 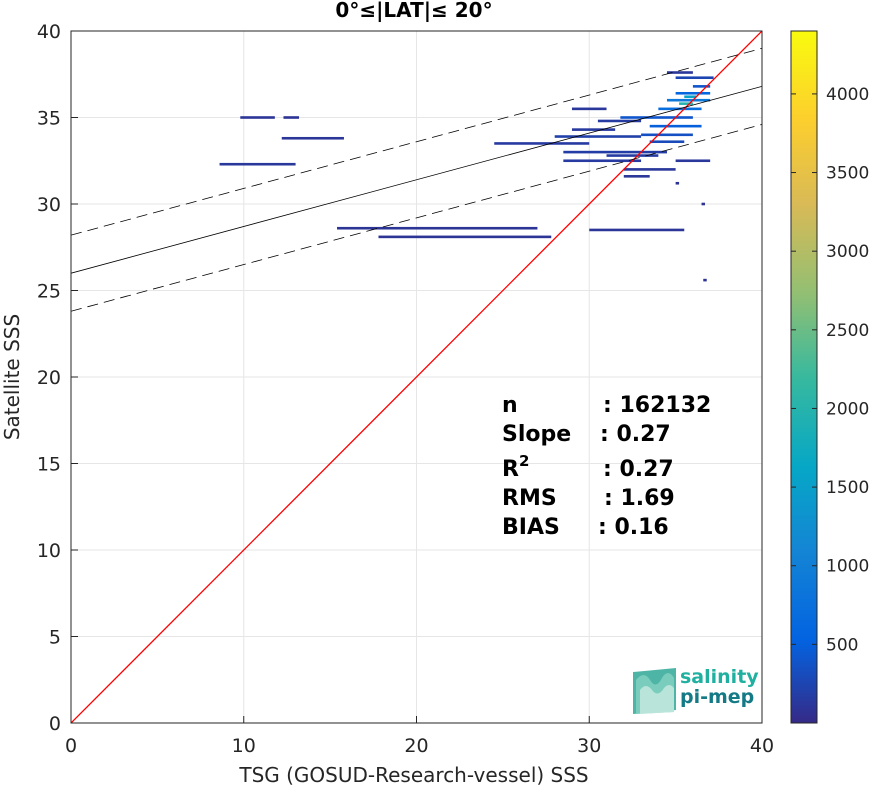 I want to click on x-tick-label: 20, so click(x=416, y=746).